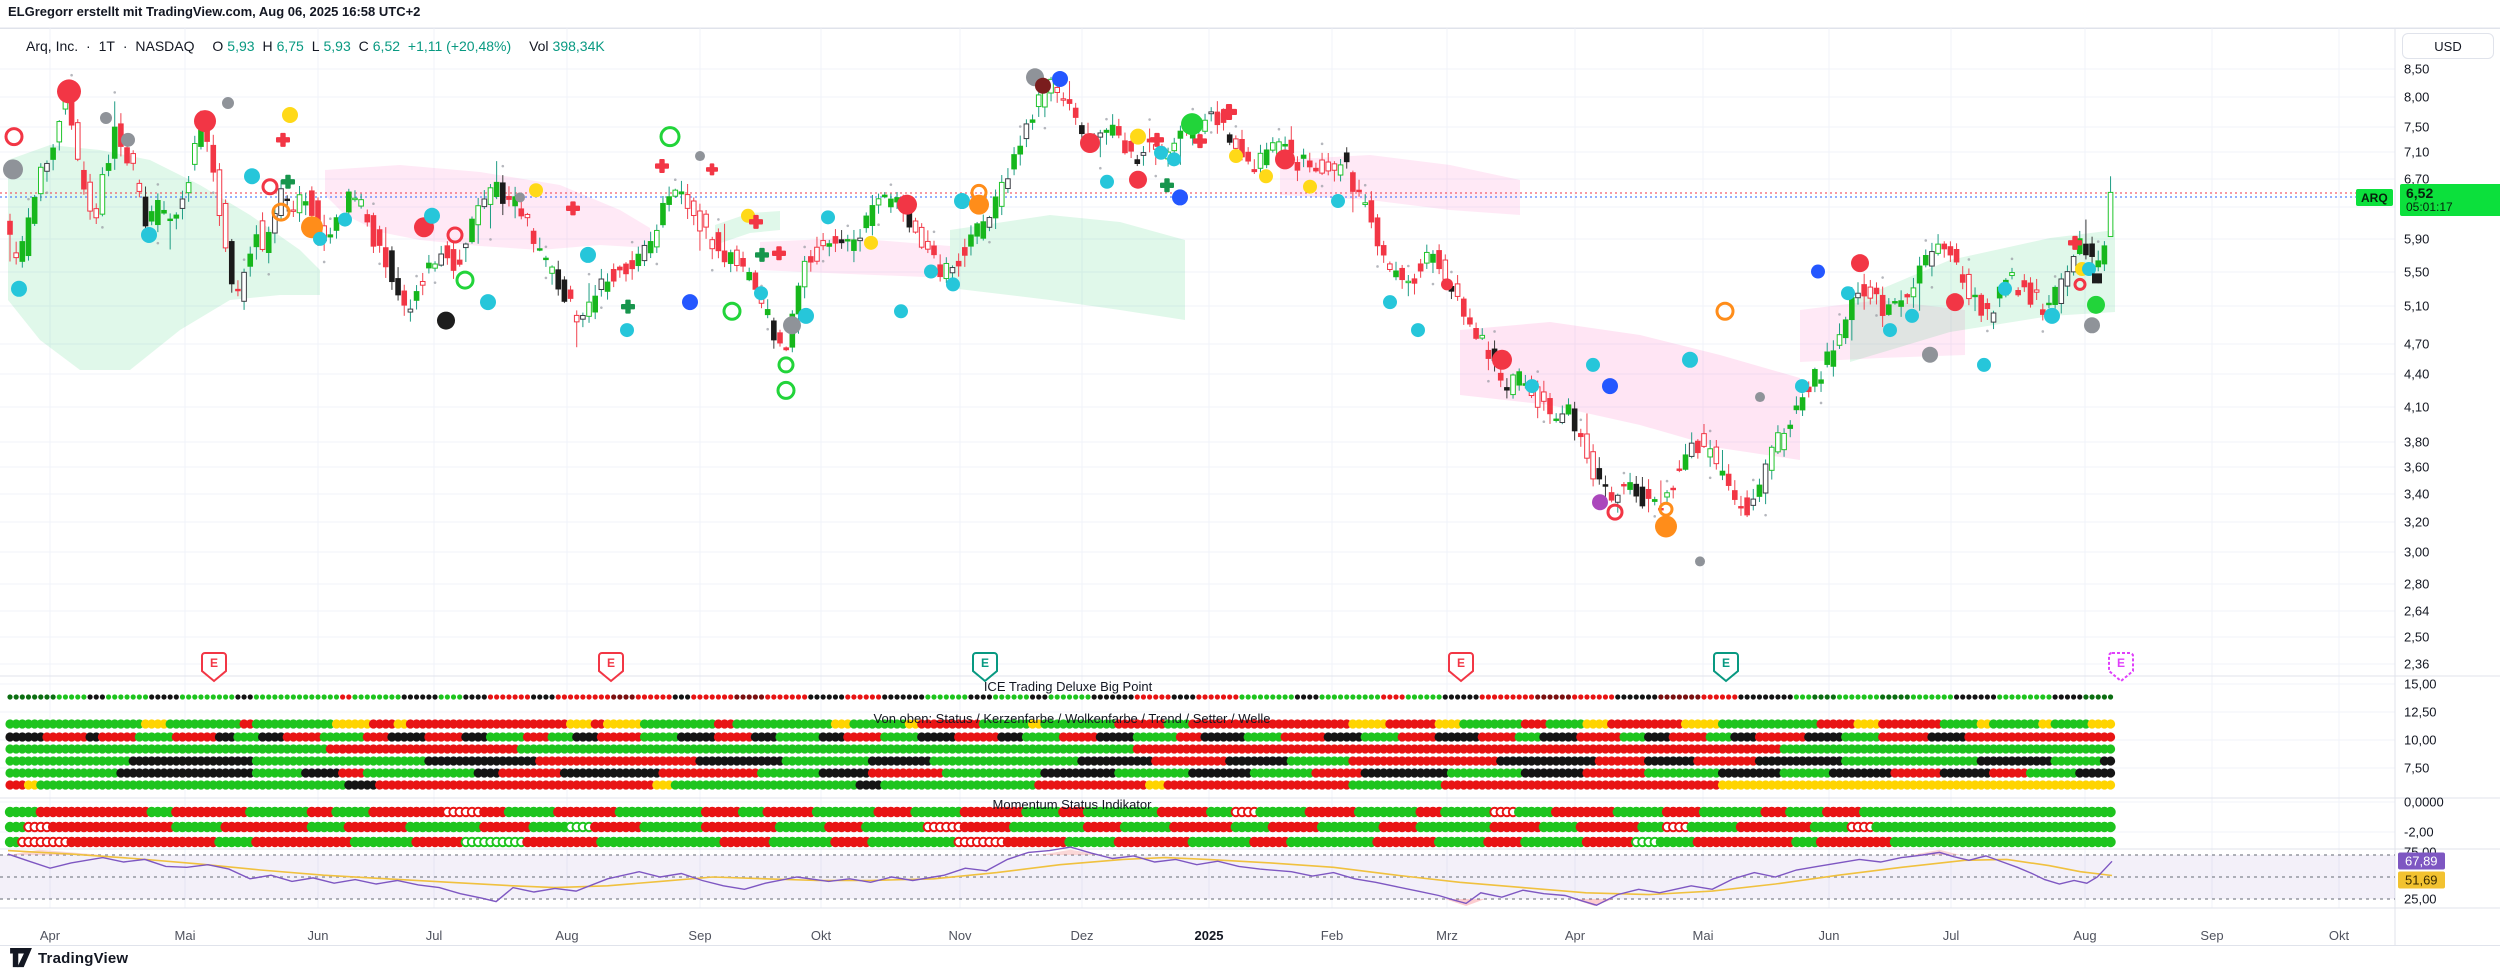 This screenshot has height=976, width=2500. I want to click on close-value: 6,52, so click(386, 46).